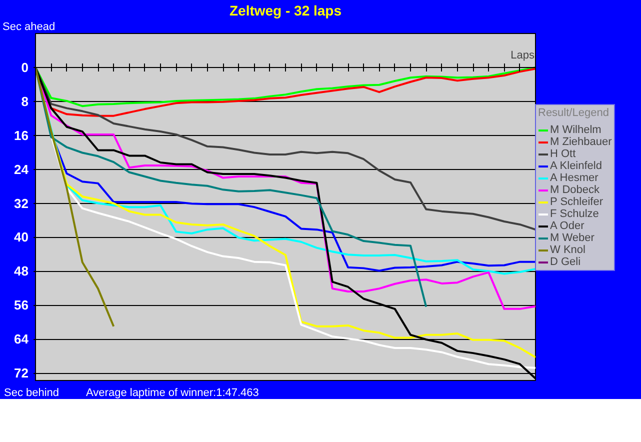 The image size is (641, 442). Describe the element at coordinates (581, 142) in the screenshot. I see `legend-label: M Ziehbauer` at that location.